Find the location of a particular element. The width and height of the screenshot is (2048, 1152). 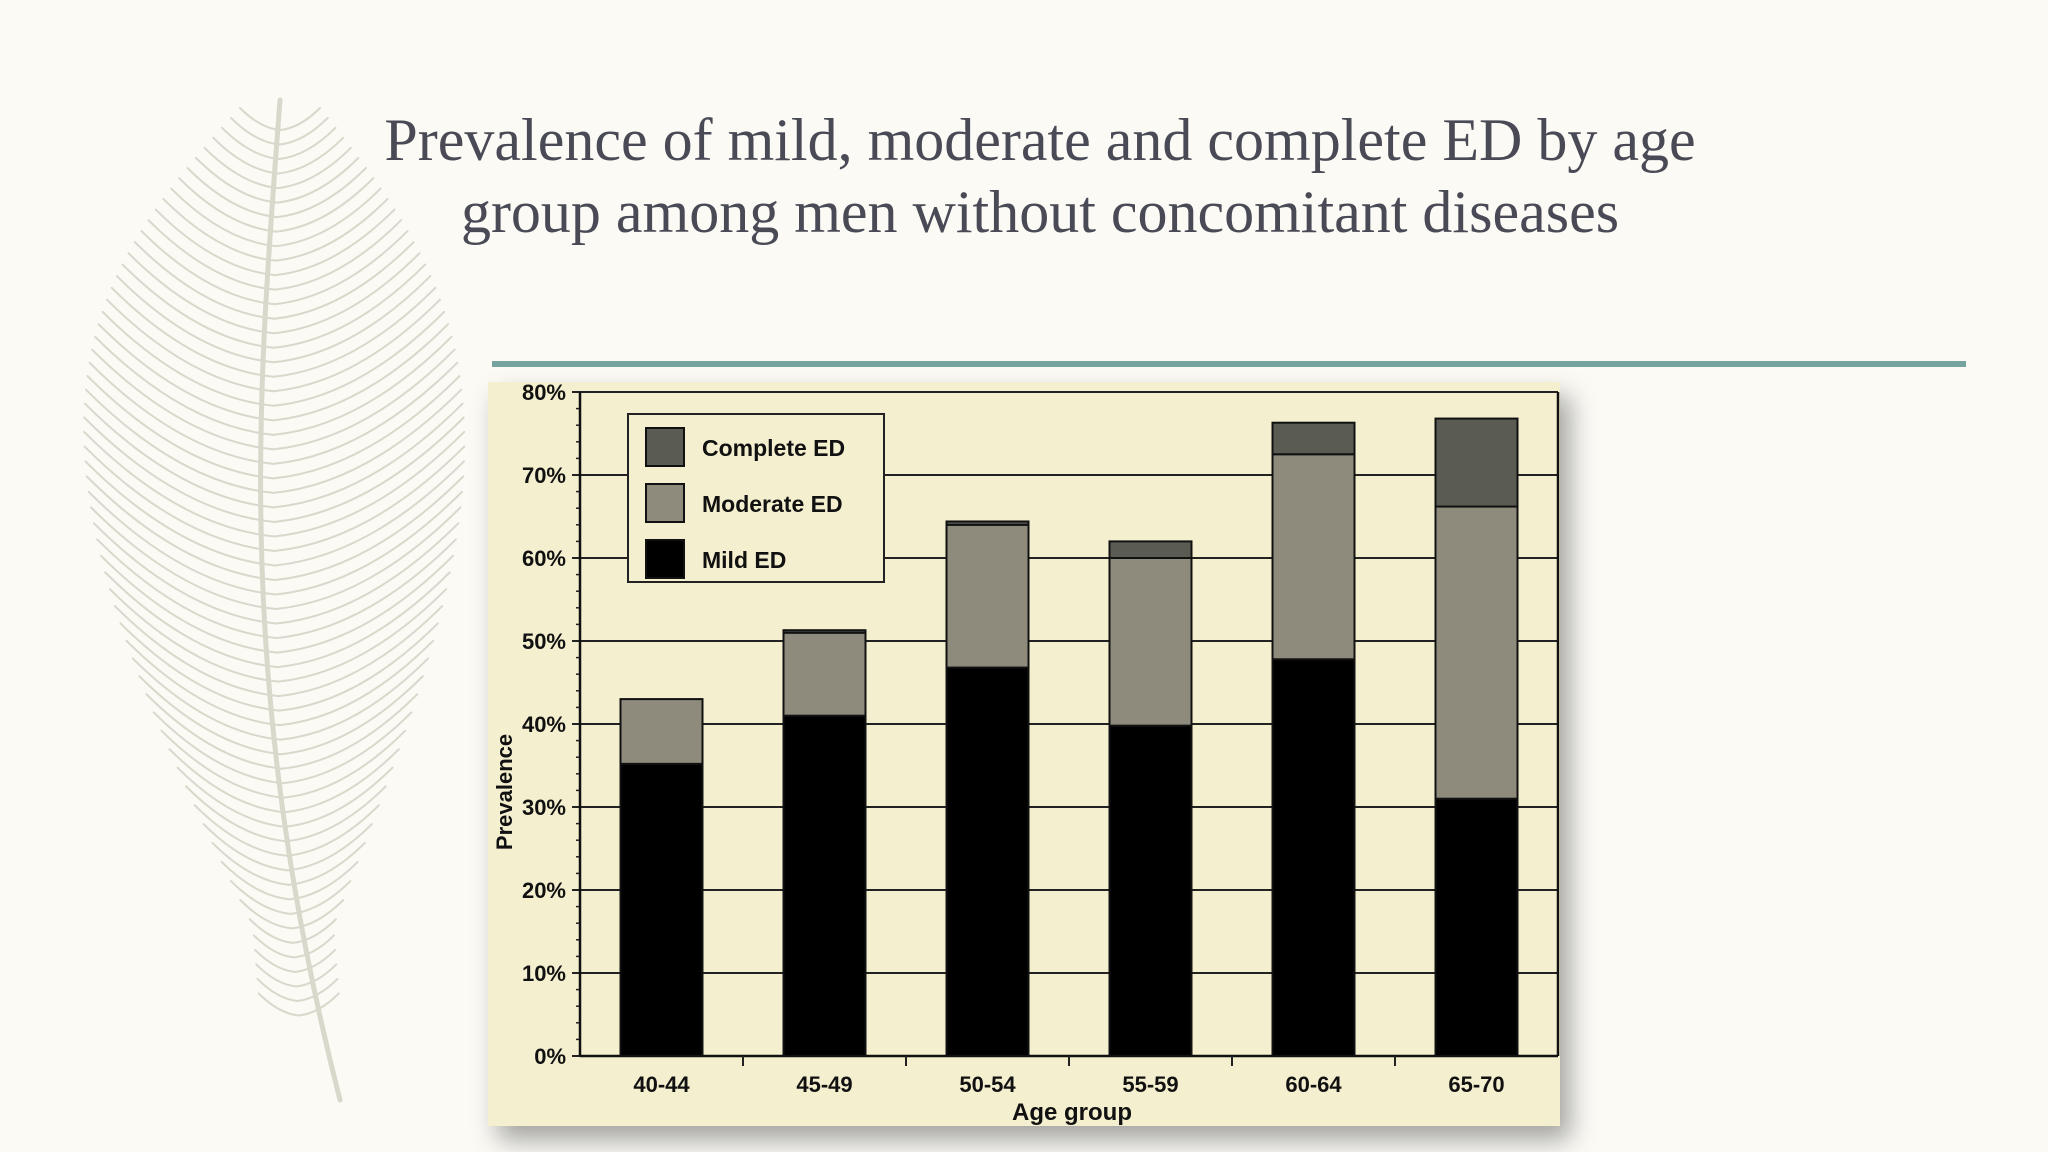

legend-swatch is located at coordinates (665, 447).